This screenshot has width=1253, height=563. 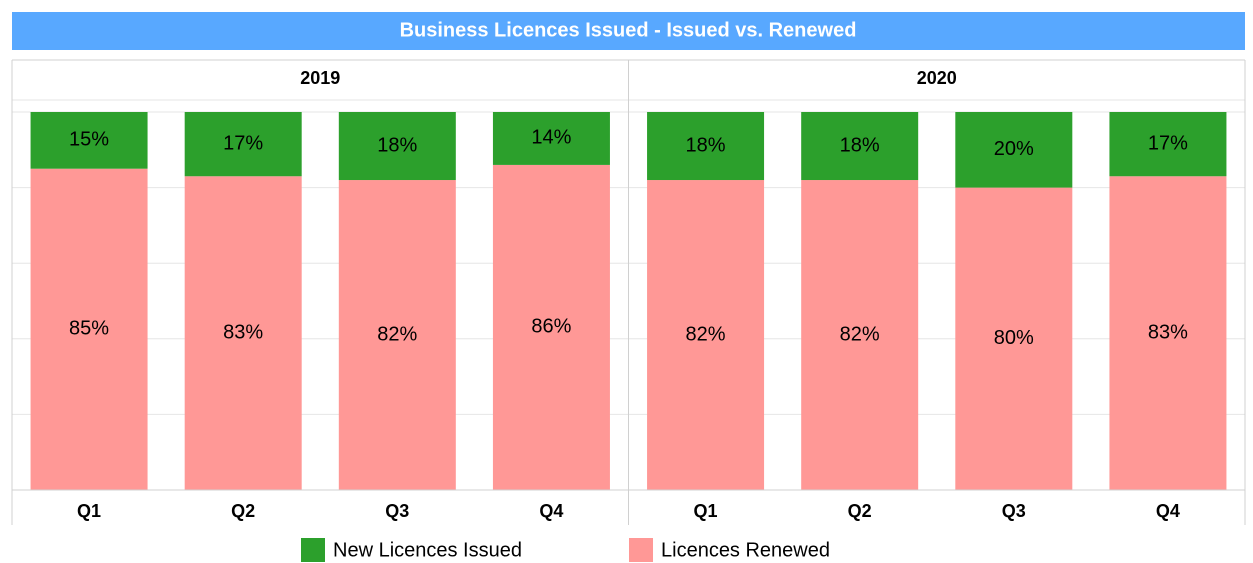 I want to click on value-label: 86%, so click(x=551, y=327).